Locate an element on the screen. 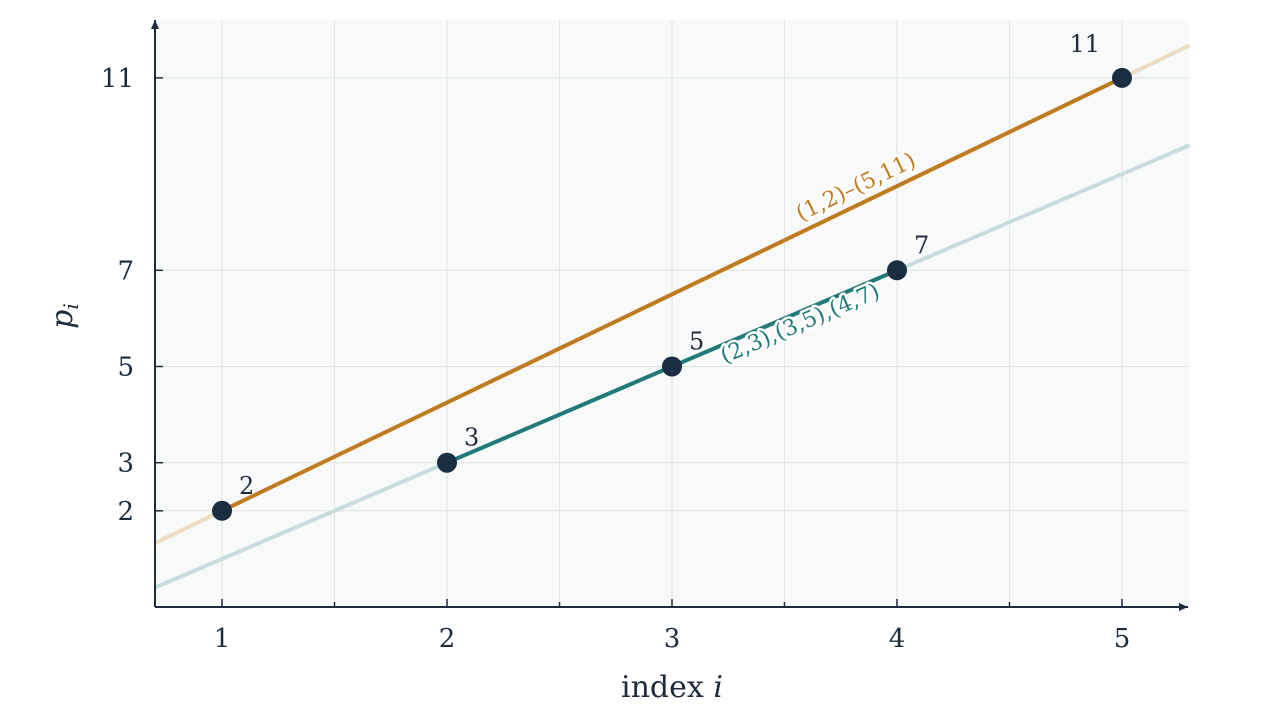 The height and width of the screenshot is (716, 1272). y-tick-label: 7 is located at coordinates (125, 271).